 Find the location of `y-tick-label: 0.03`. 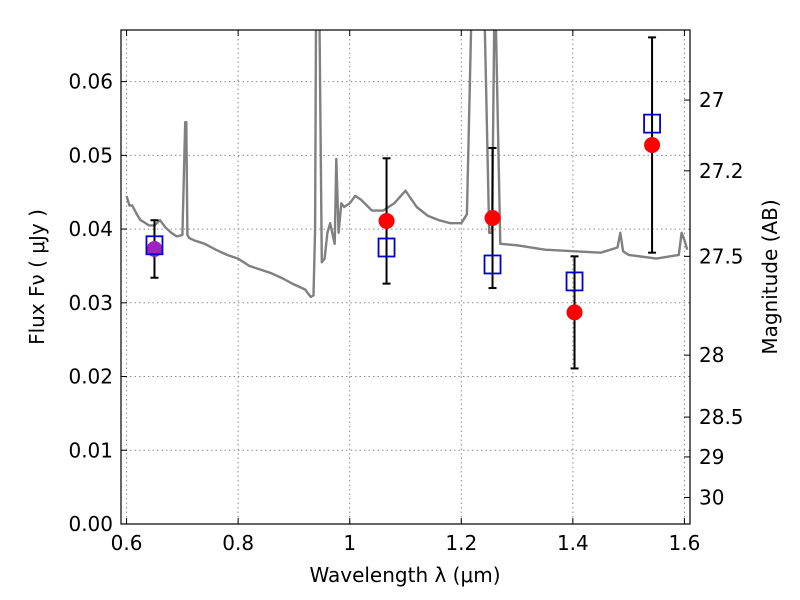

y-tick-label: 0.03 is located at coordinates (90, 303).